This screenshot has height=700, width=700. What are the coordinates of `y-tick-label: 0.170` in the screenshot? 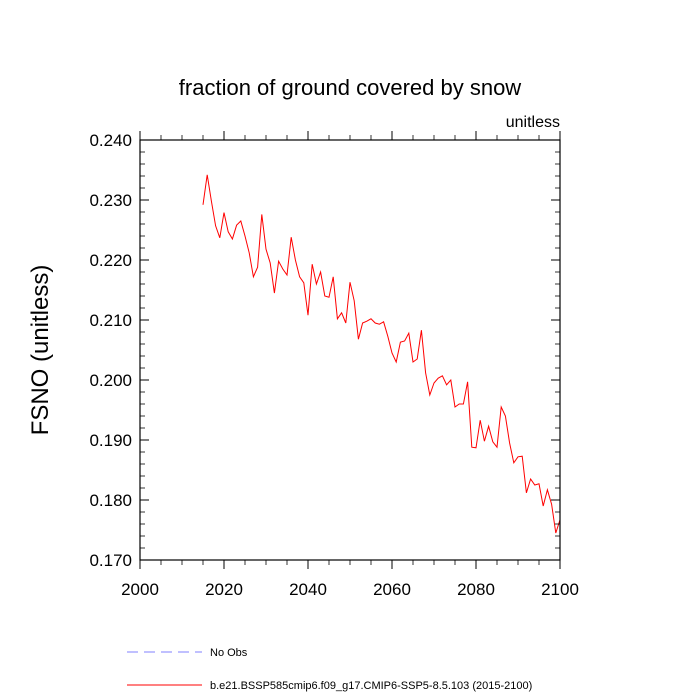 It's located at (110, 560).